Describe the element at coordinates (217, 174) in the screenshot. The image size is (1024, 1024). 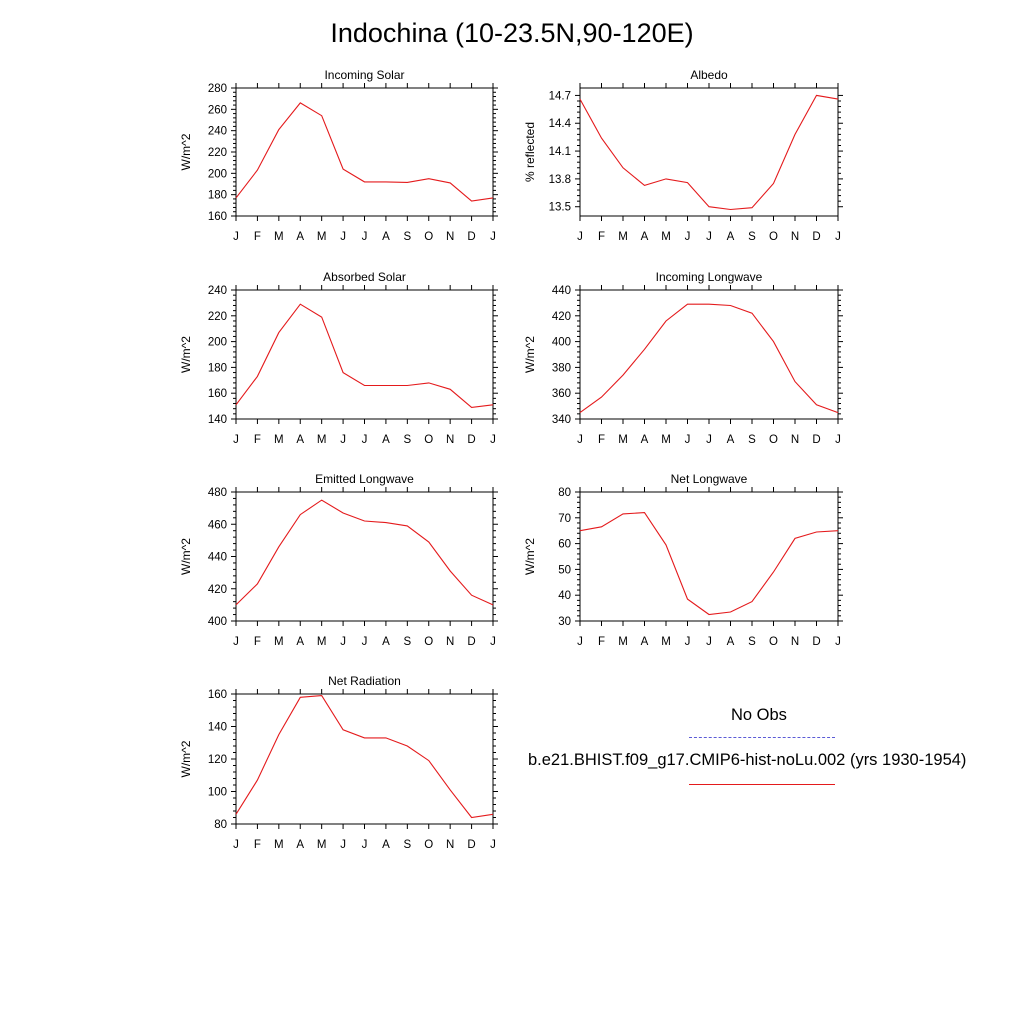
I see `panel-1-ytick-label: 200` at that location.